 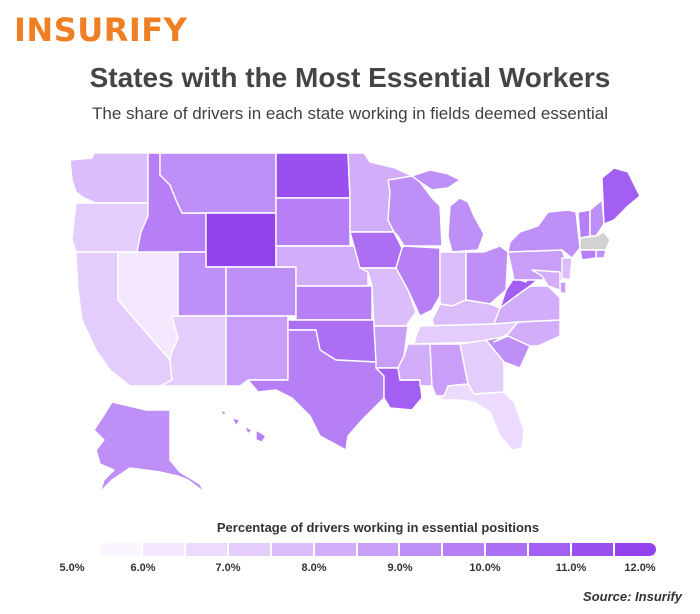 What do you see at coordinates (218, 183) in the screenshot?
I see `state-mt` at bounding box center [218, 183].